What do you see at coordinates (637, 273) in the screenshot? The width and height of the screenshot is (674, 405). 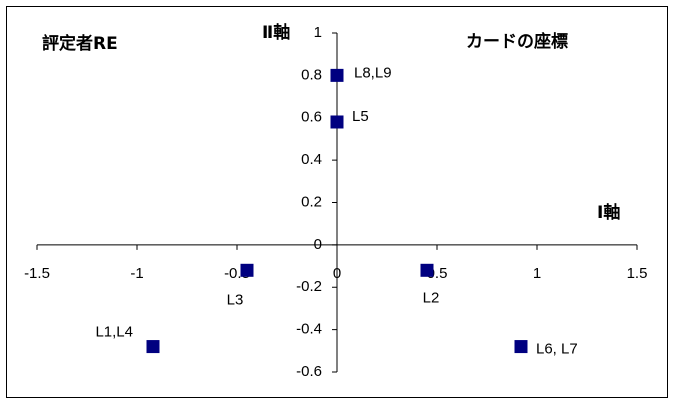 I see `x-tick-label: 1.5` at bounding box center [637, 273].